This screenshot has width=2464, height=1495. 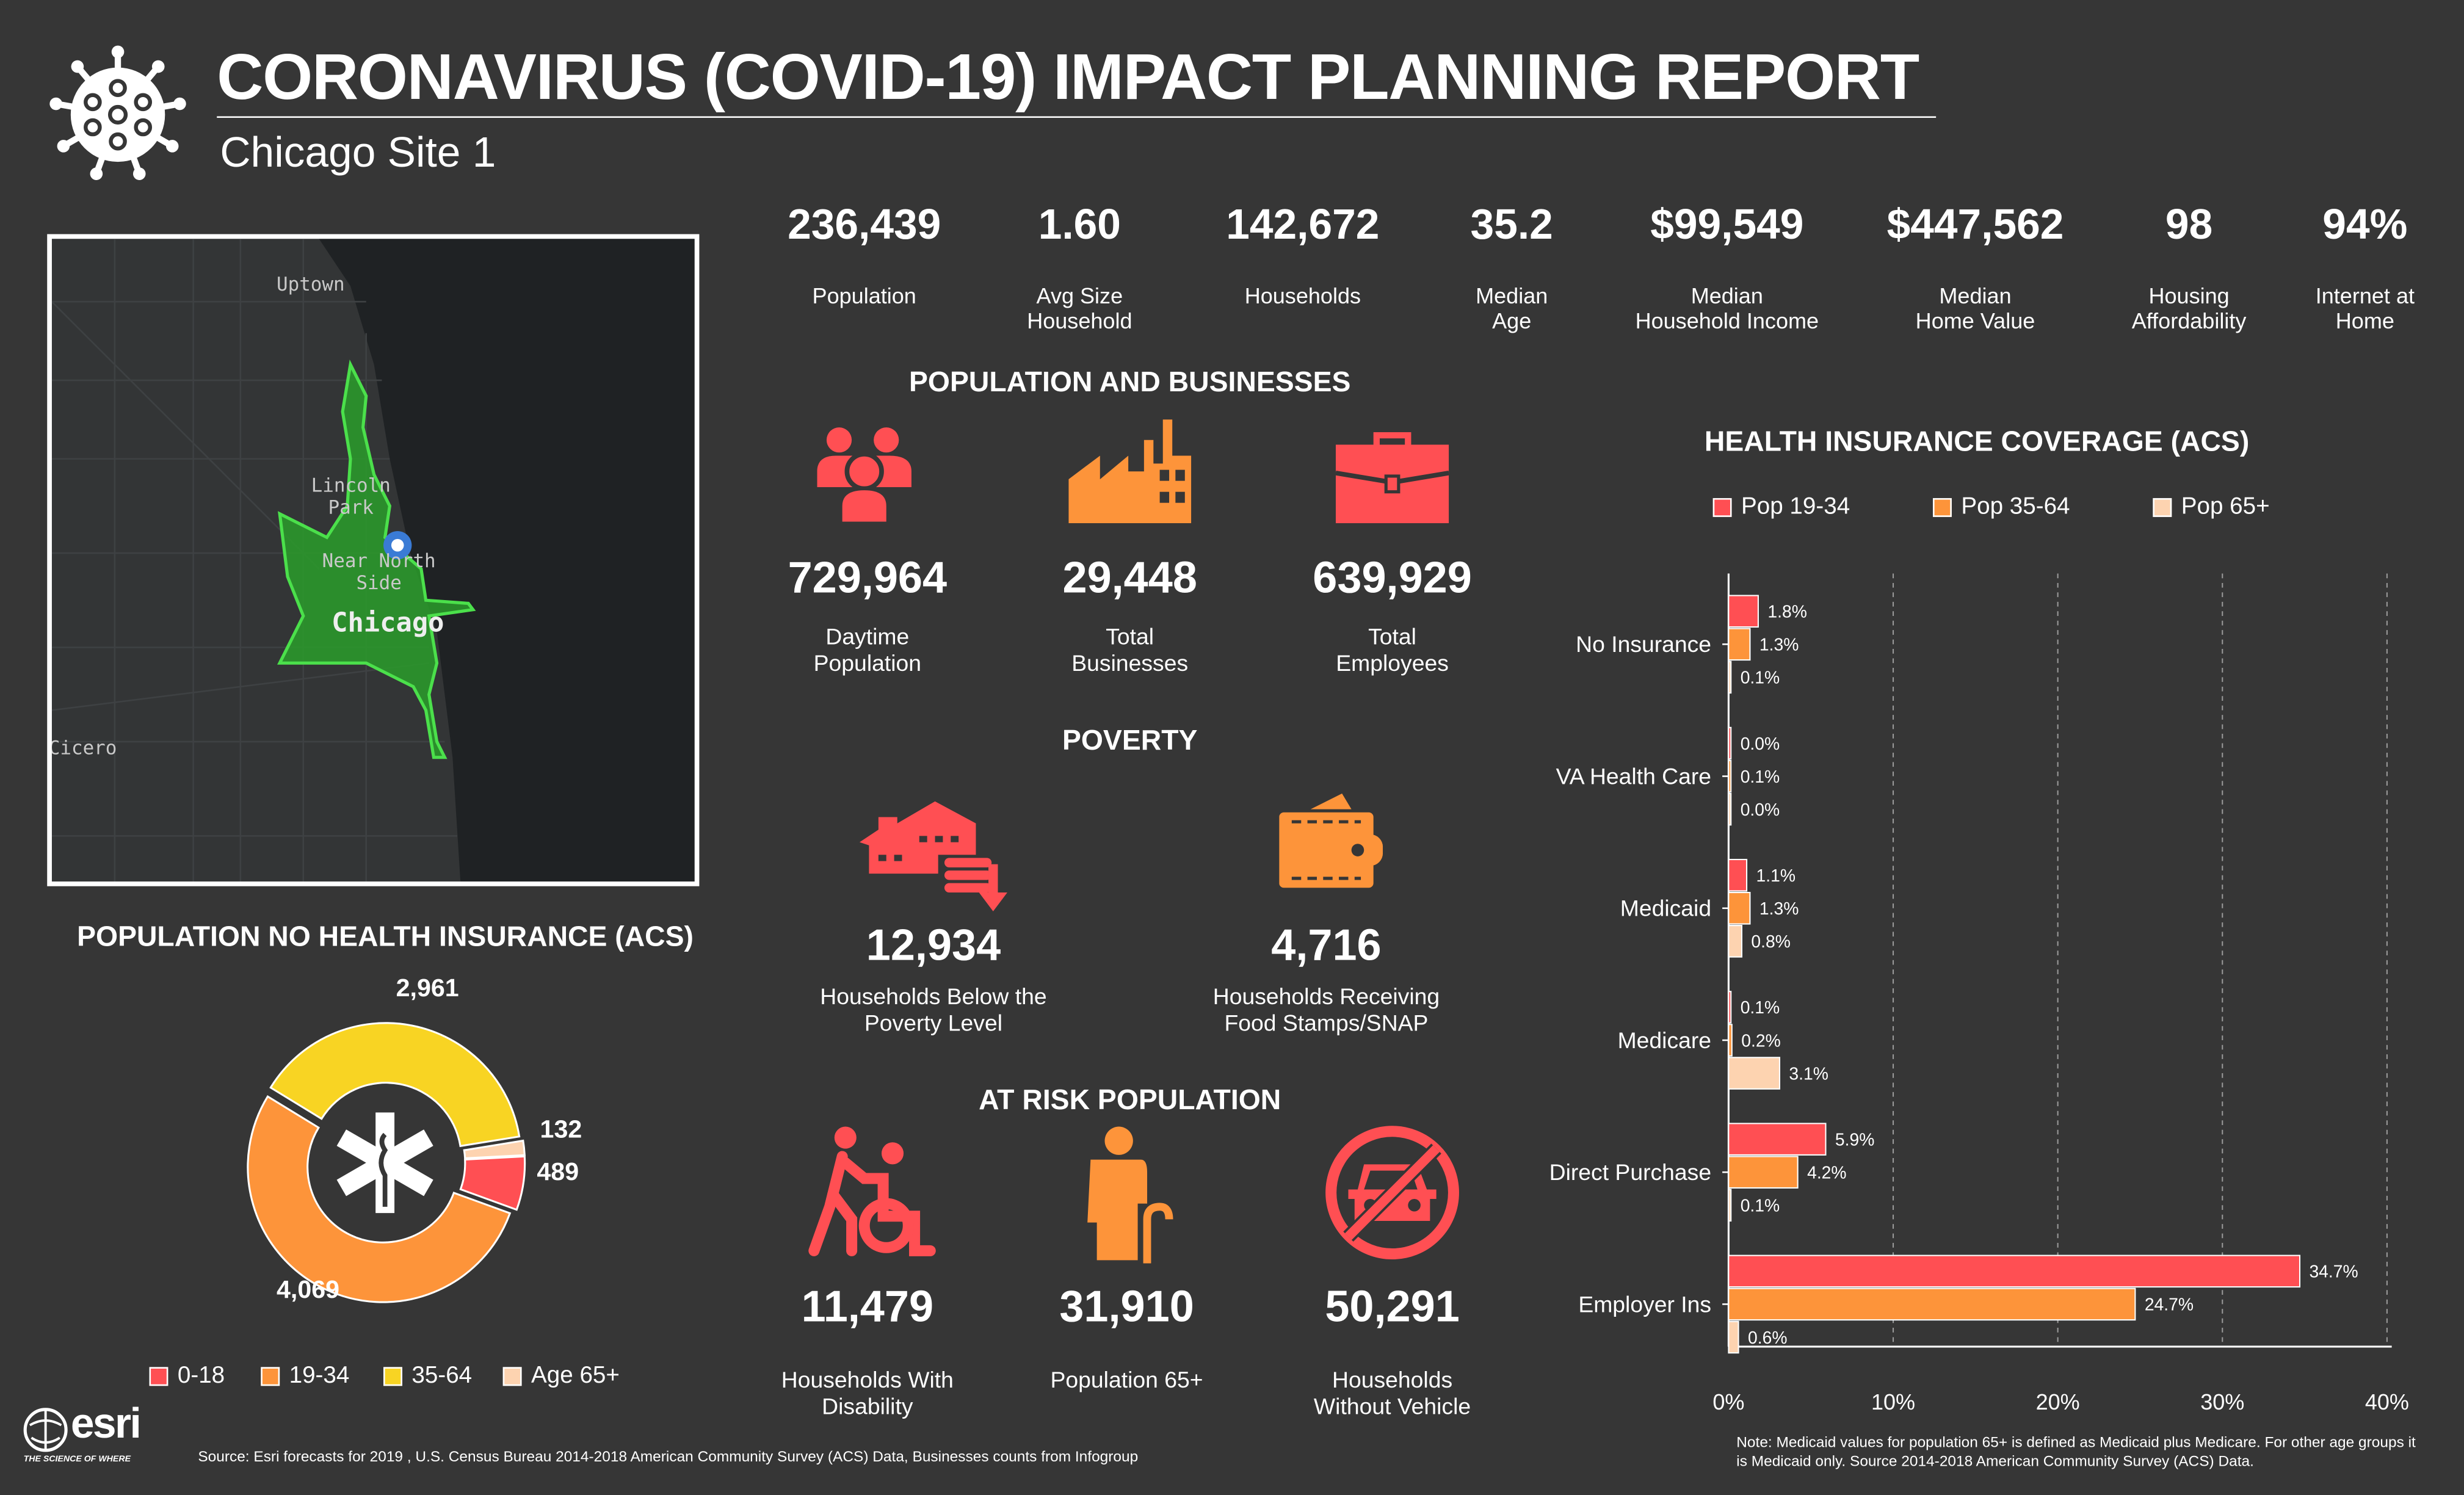 I want to click on stat-value: $447,562, so click(x=1975, y=224).